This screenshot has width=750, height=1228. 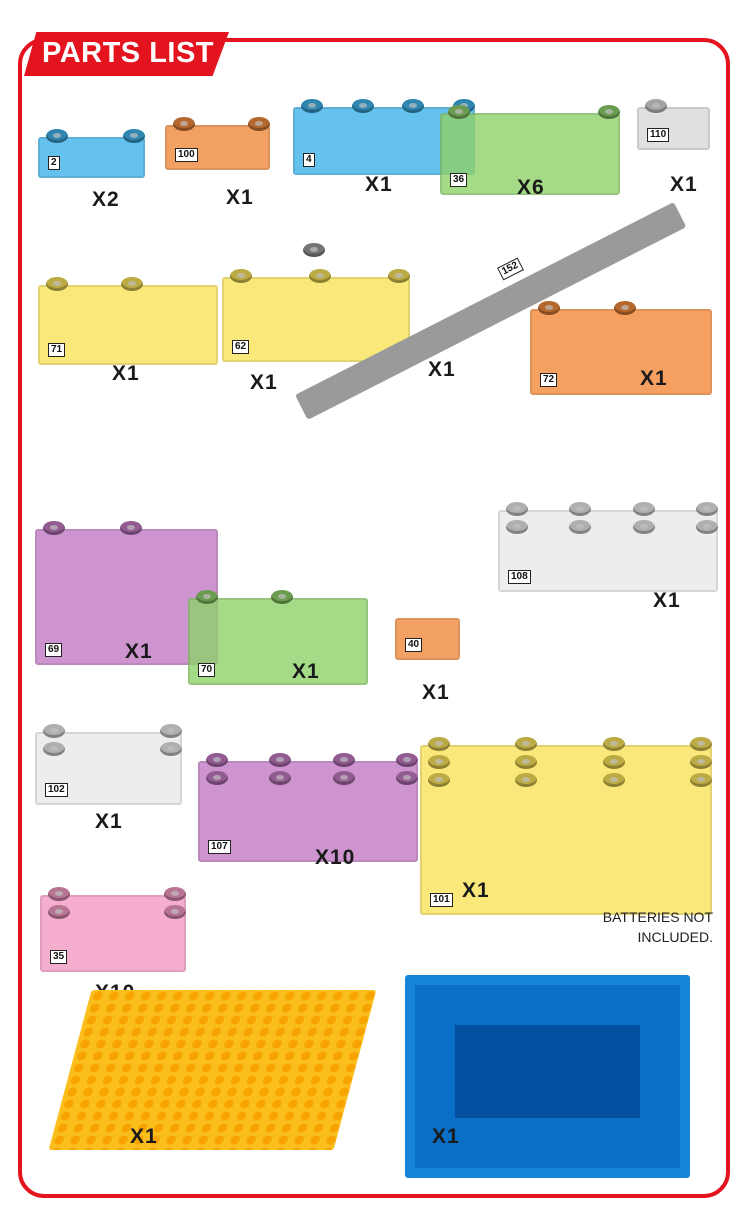 What do you see at coordinates (59, 957) in the screenshot?
I see `part-number-label: 35` at bounding box center [59, 957].